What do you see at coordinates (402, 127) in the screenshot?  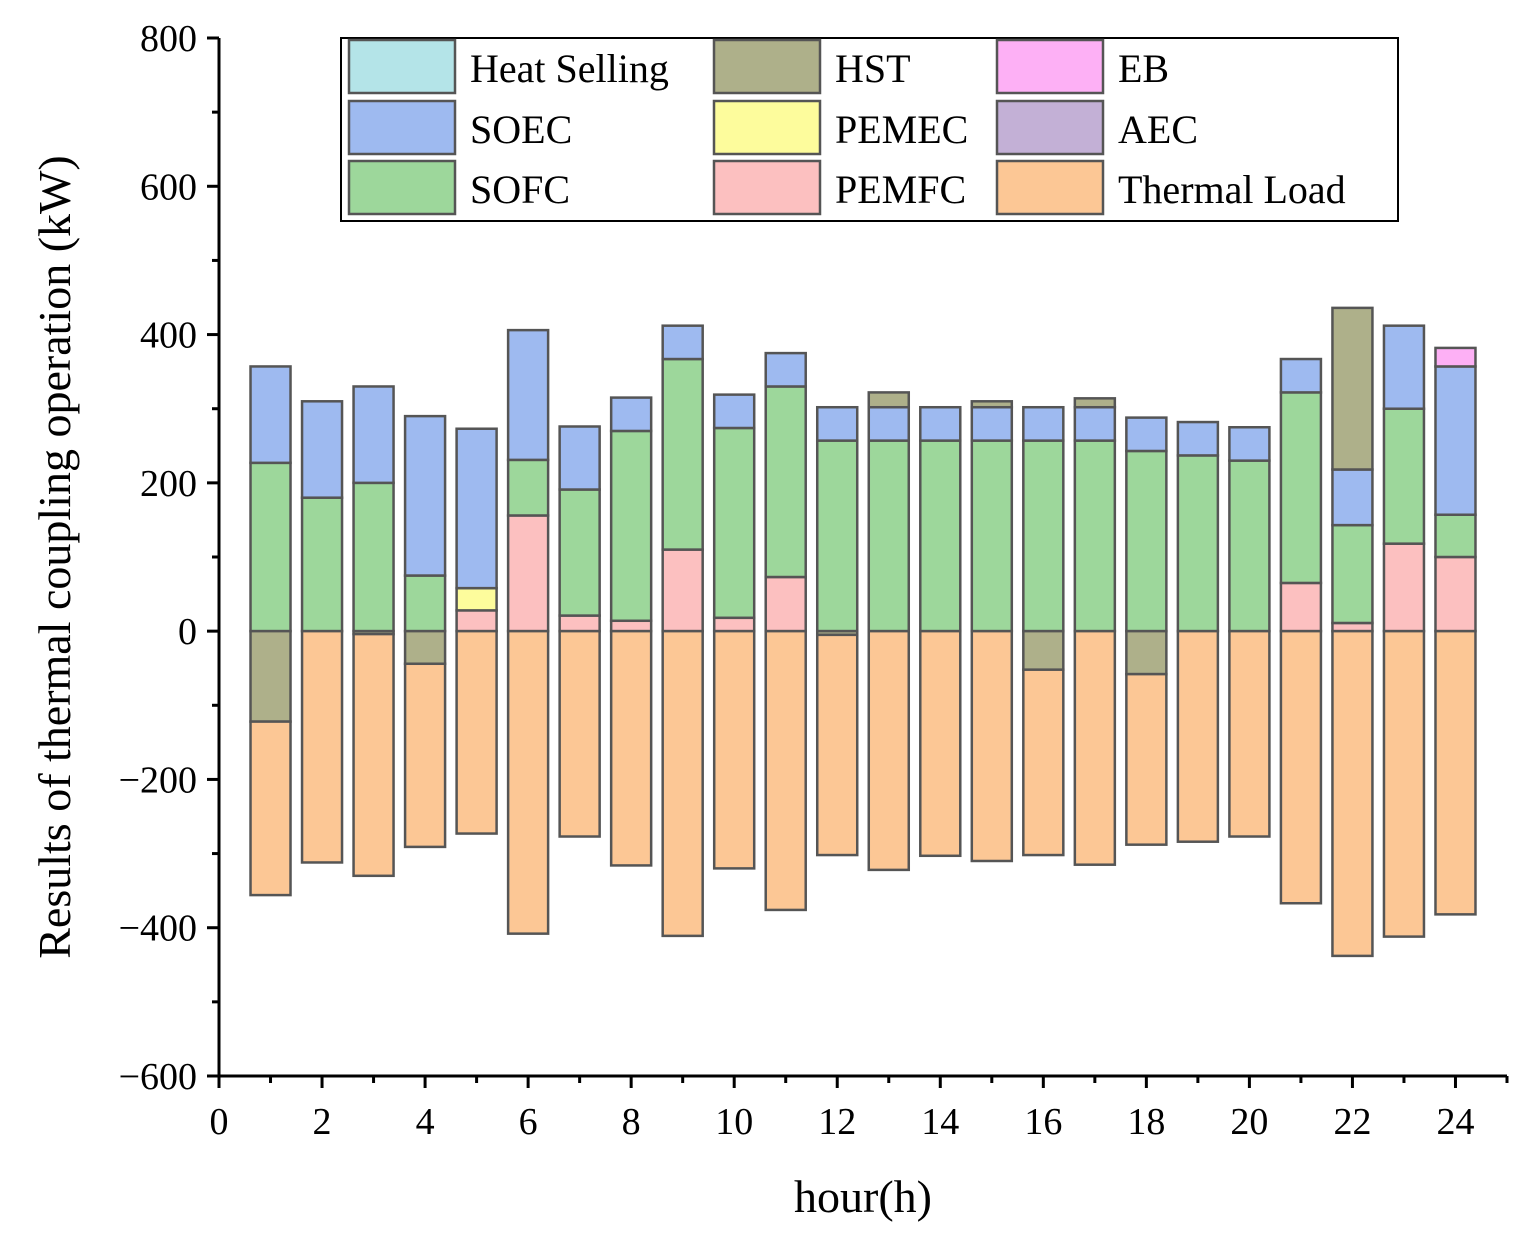 I see `legend-swatch-soec` at bounding box center [402, 127].